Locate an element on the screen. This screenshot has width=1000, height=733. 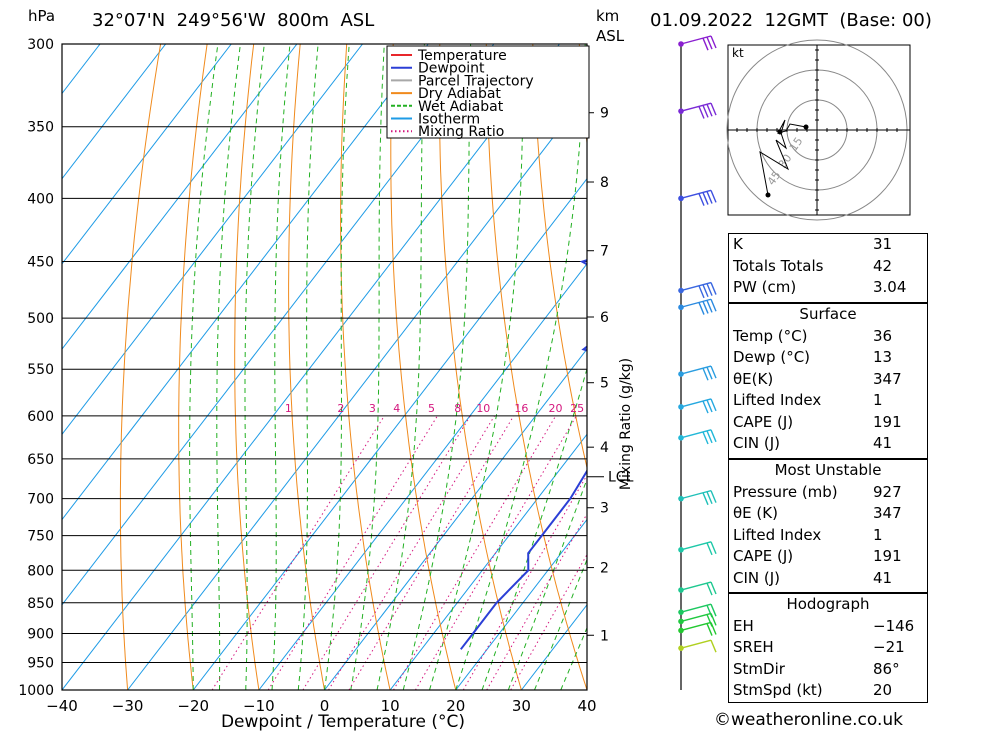
hodo-row: SREH −21 is located at coordinates (819, 647).